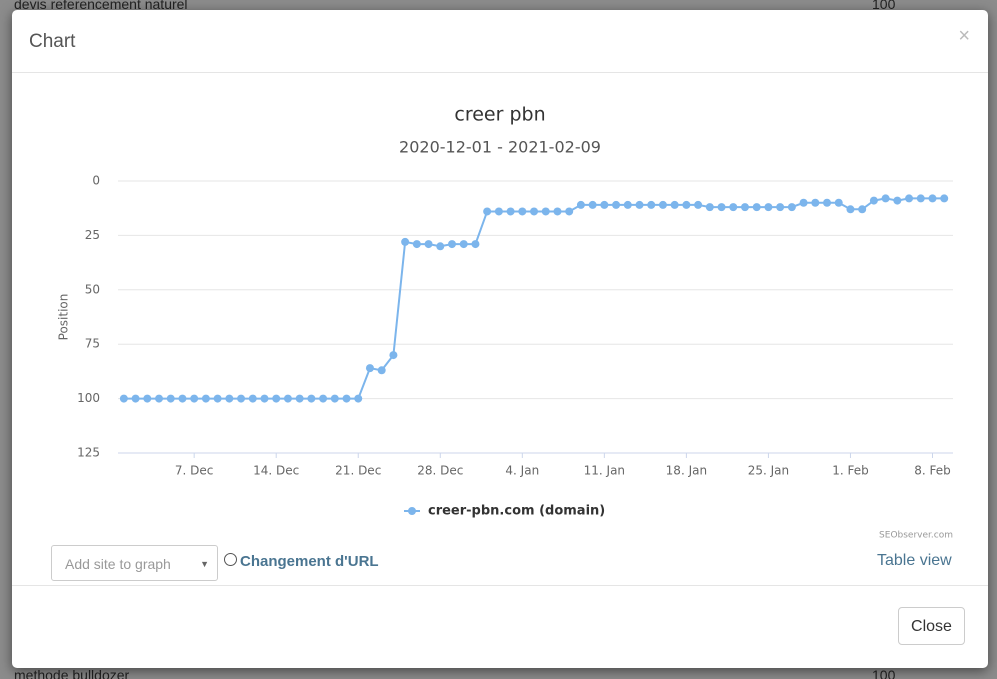 The width and height of the screenshot is (997, 679). Describe the element at coordinates (500, 72) in the screenshot. I see `header-separator` at that location.